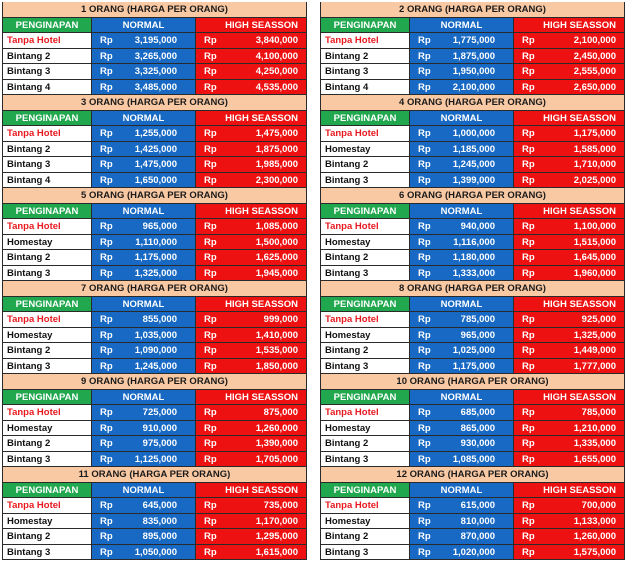  Describe the element at coordinates (473, 87) in the screenshot. I see `normal-price: 2,100,000` at that location.